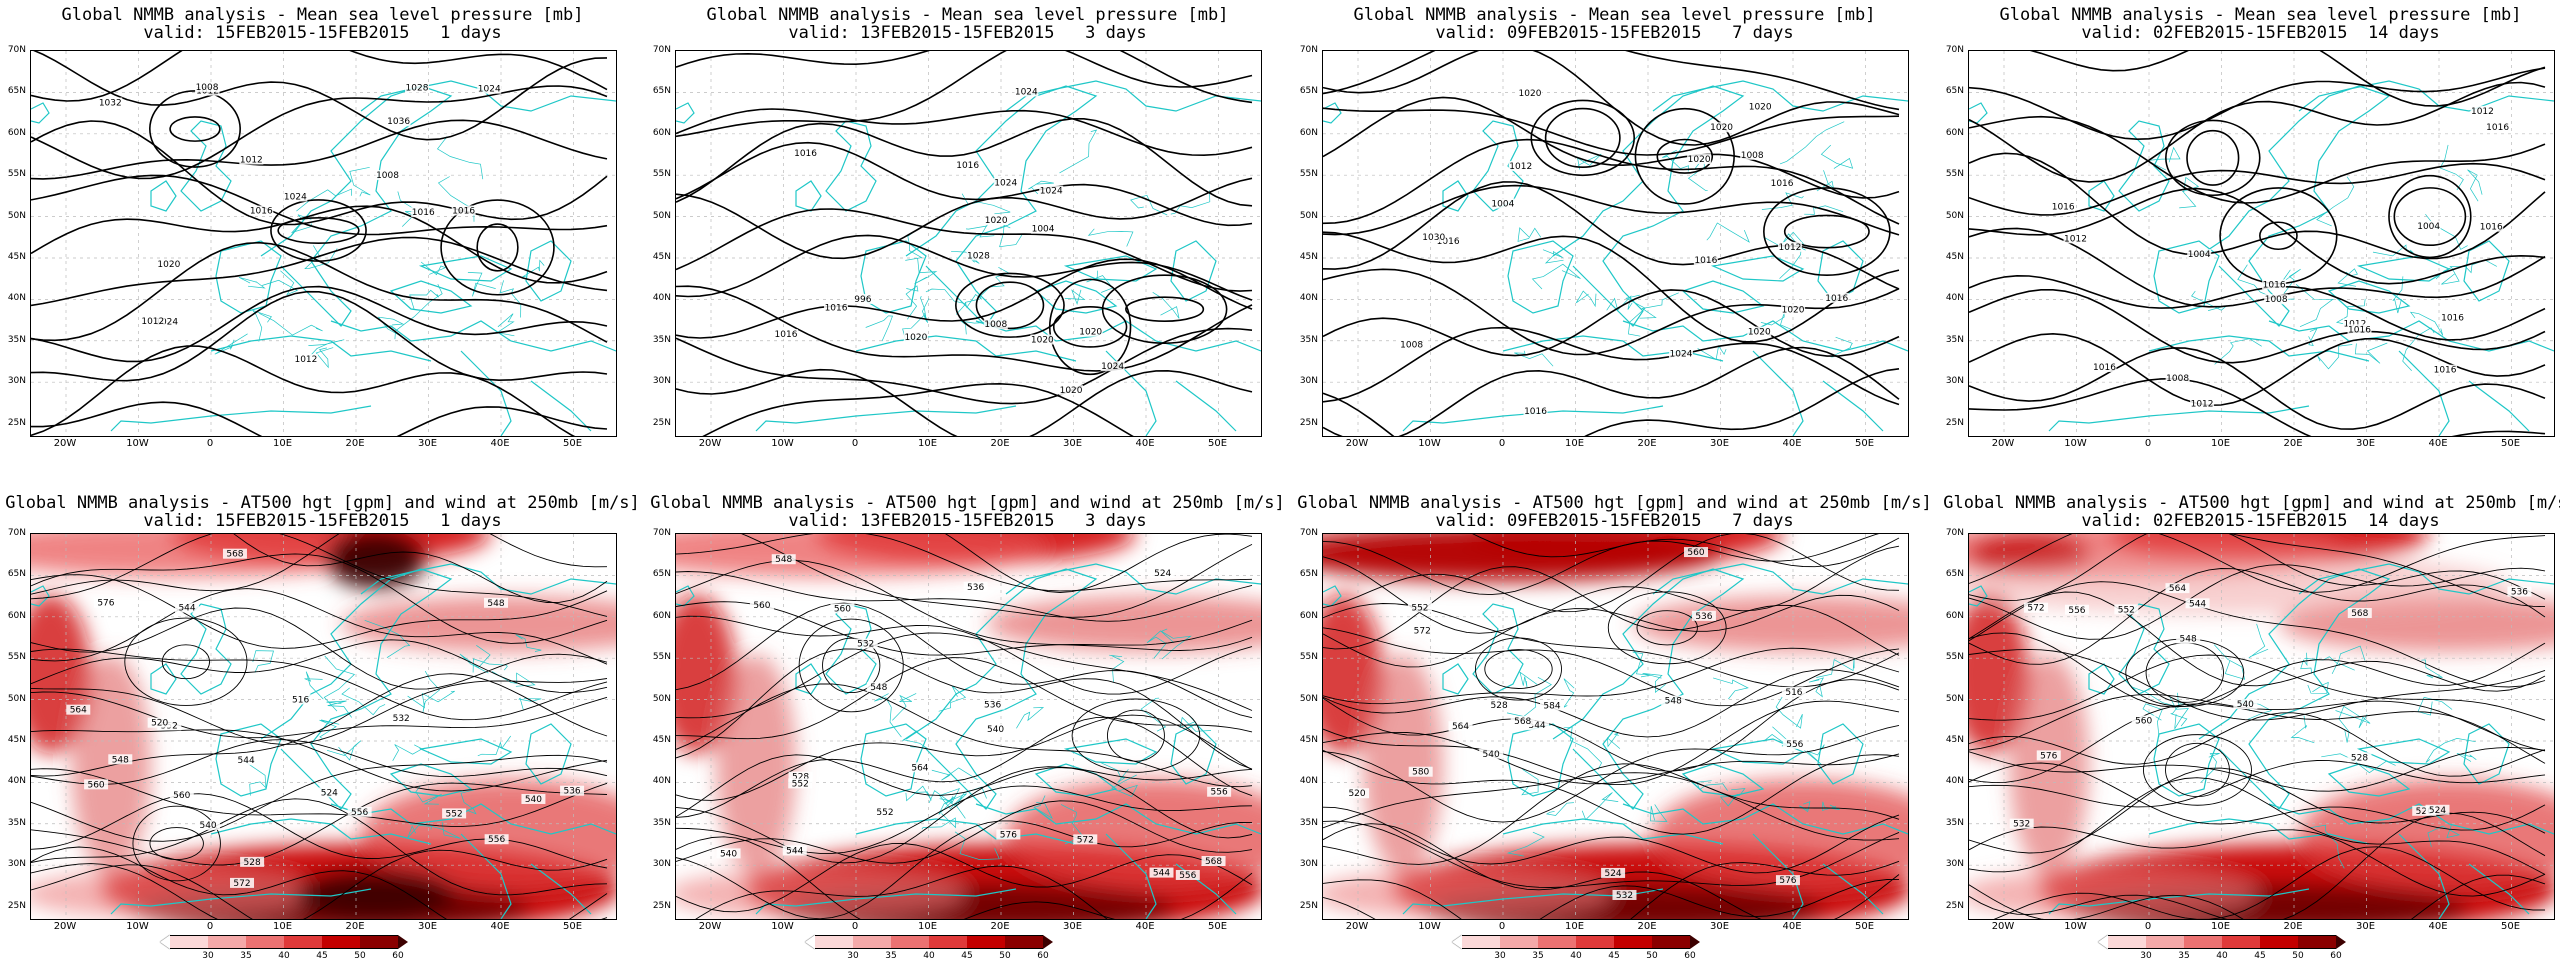 The height and width of the screenshot is (961, 2560). What do you see at coordinates (661, 381) in the screenshot?
I see `lat-tick-label: 30N` at bounding box center [661, 381].